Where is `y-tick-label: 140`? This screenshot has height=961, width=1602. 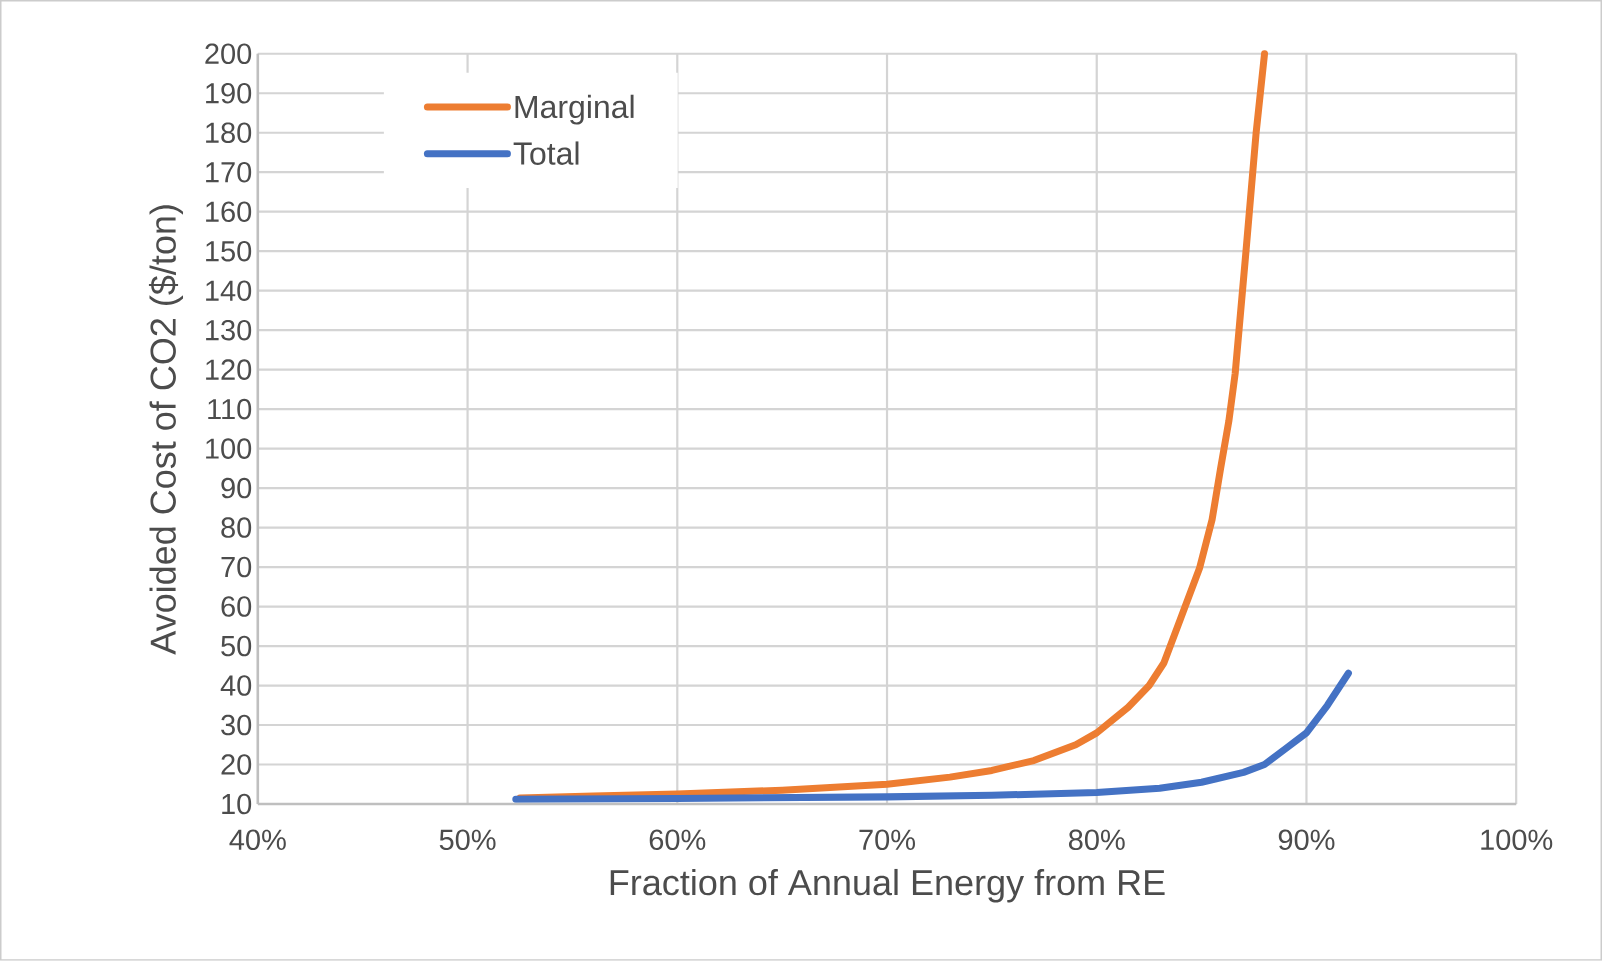 y-tick-label: 140 is located at coordinates (229, 291).